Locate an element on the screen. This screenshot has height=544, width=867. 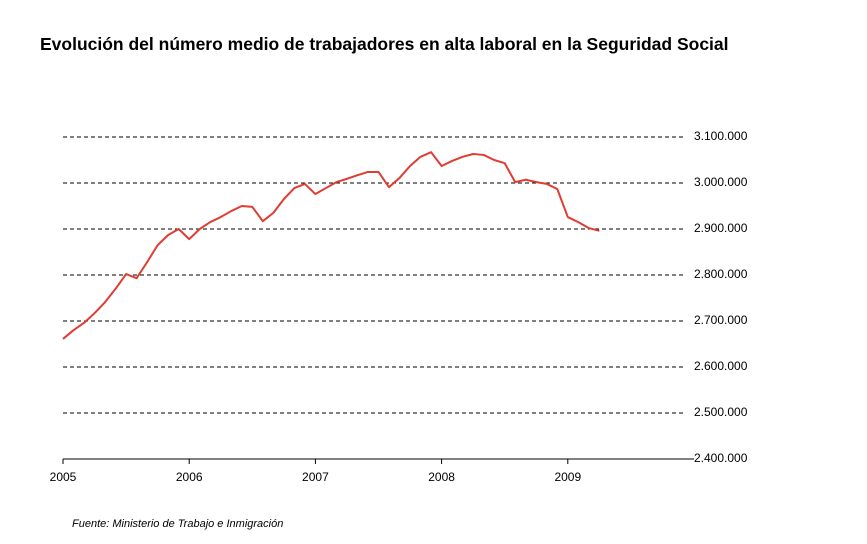
x-tick-label: 2006 is located at coordinates (189, 477).